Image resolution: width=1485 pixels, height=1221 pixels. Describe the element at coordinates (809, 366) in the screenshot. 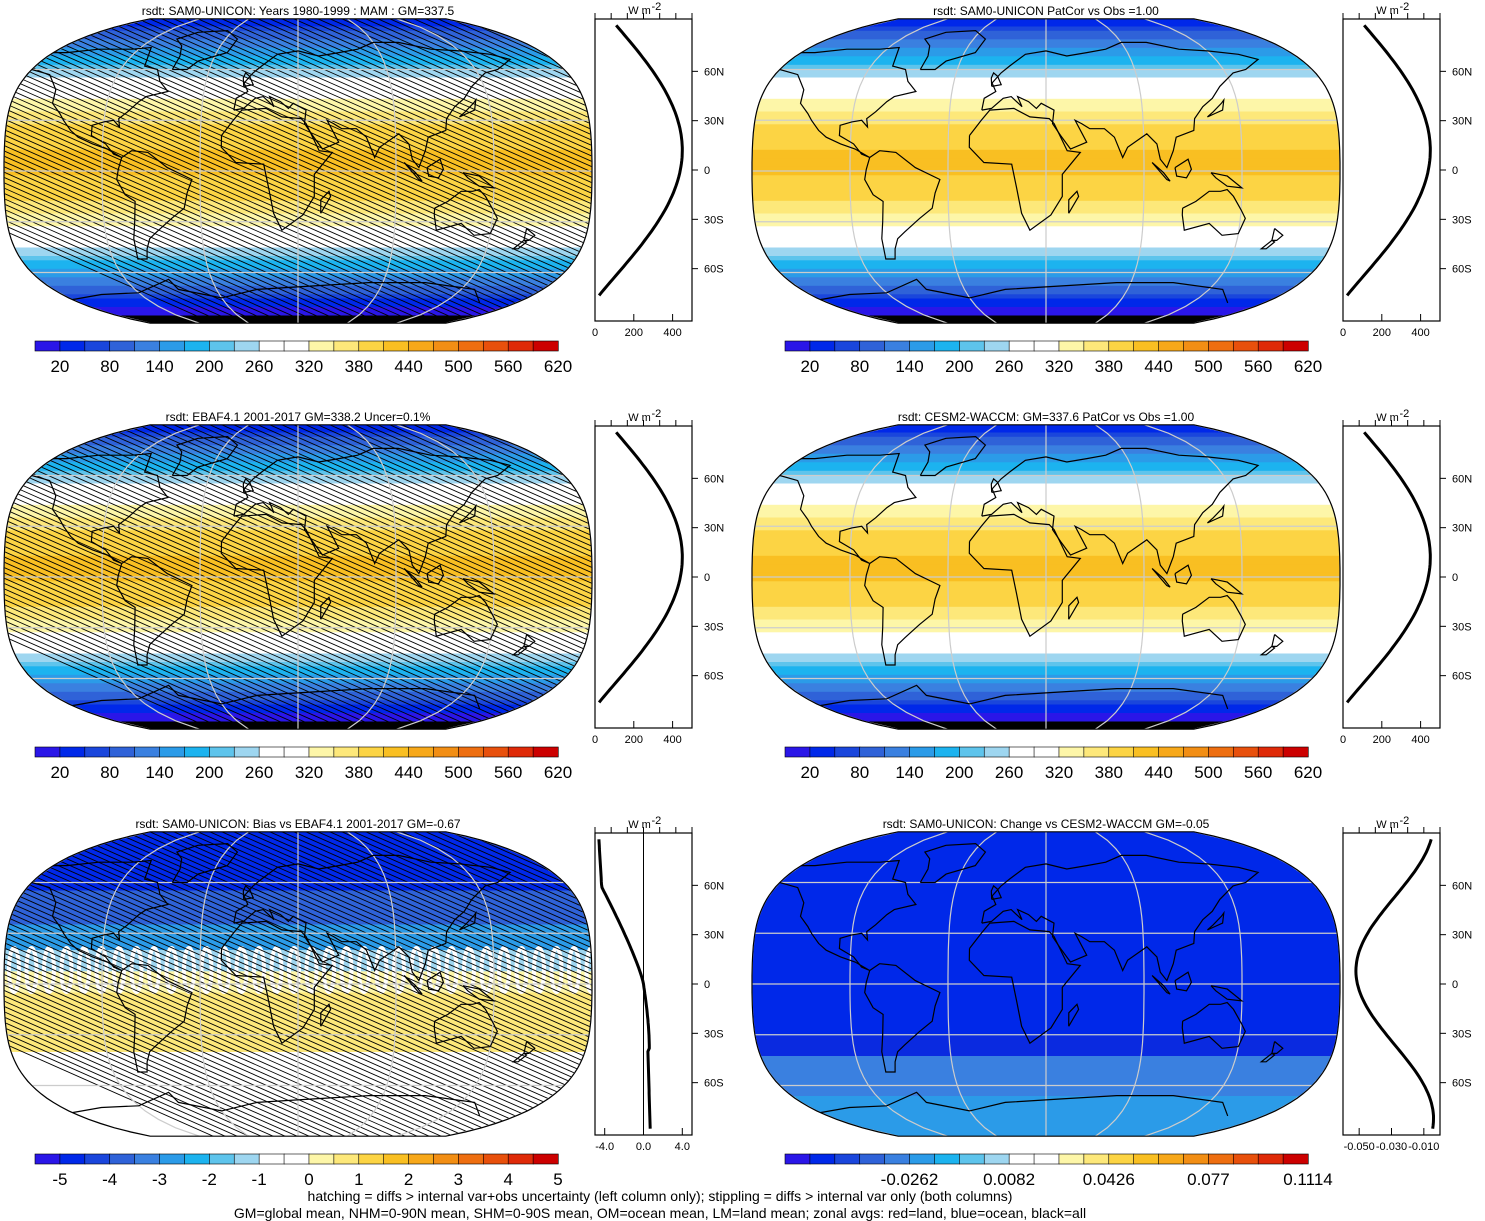

I see `colorbar-label: 20` at that location.